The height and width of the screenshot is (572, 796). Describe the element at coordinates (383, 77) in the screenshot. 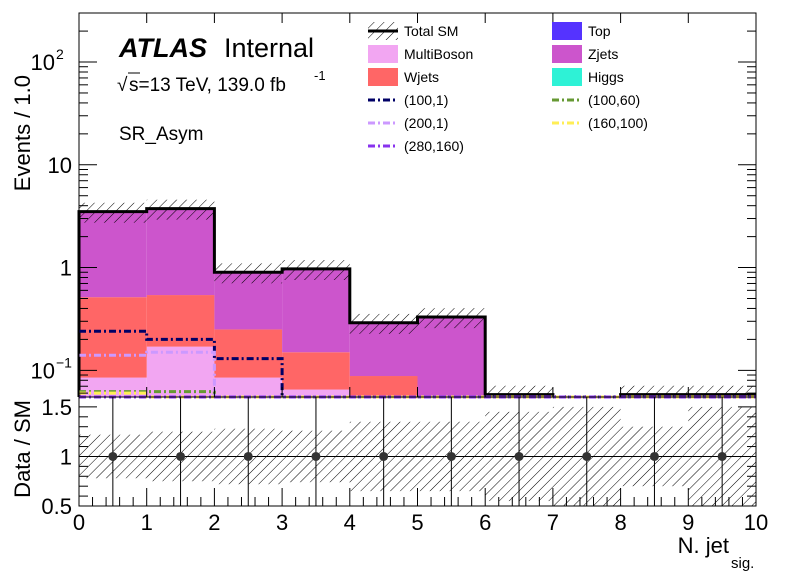

I see `legend-swatch-wjets` at that location.